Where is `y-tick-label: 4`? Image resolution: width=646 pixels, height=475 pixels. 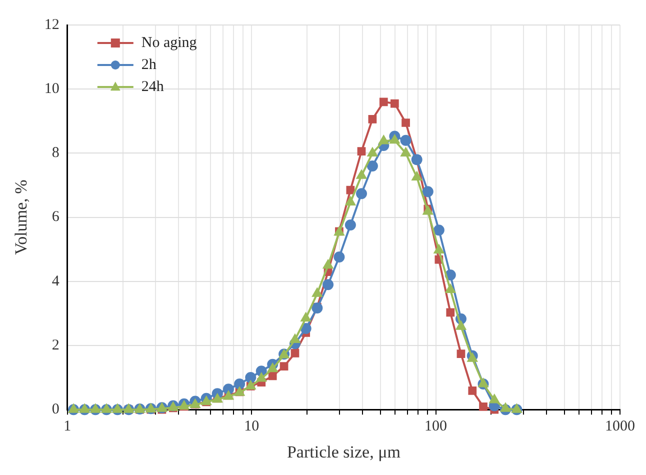
y-tick-label: 4 is located at coordinates (56, 281).